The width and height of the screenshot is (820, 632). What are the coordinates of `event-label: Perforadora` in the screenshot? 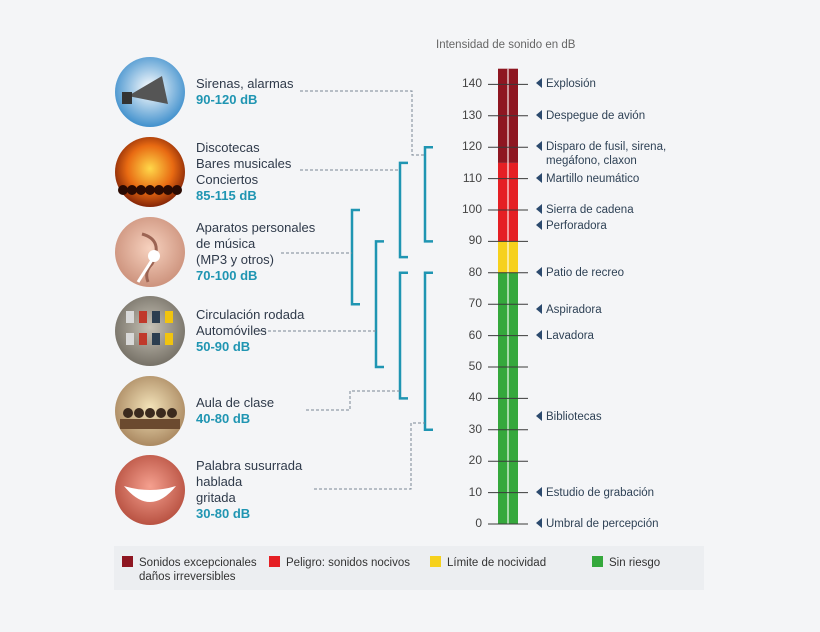 It's located at (576, 225).